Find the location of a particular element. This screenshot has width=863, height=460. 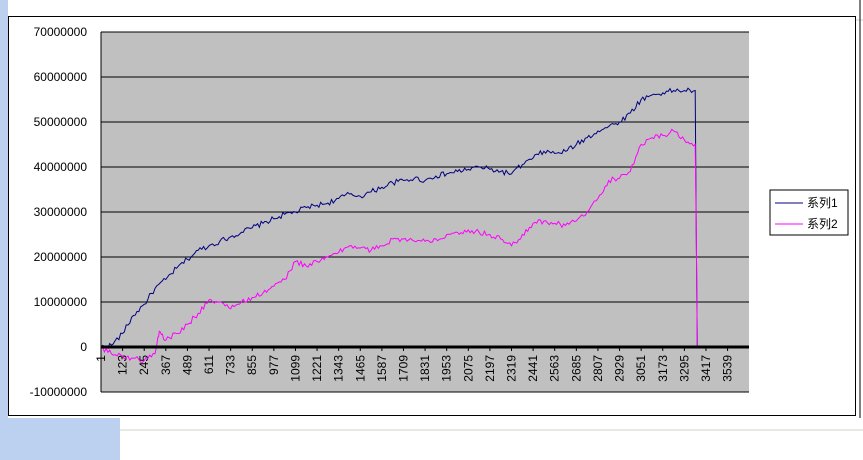

y-tick-label: 30000000 is located at coordinates (61, 212).